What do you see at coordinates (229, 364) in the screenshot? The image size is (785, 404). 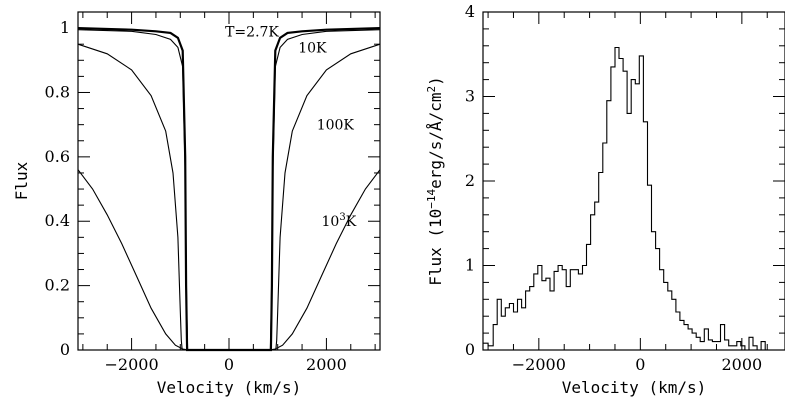 I see `left-x-tick-label: 0` at bounding box center [229, 364].